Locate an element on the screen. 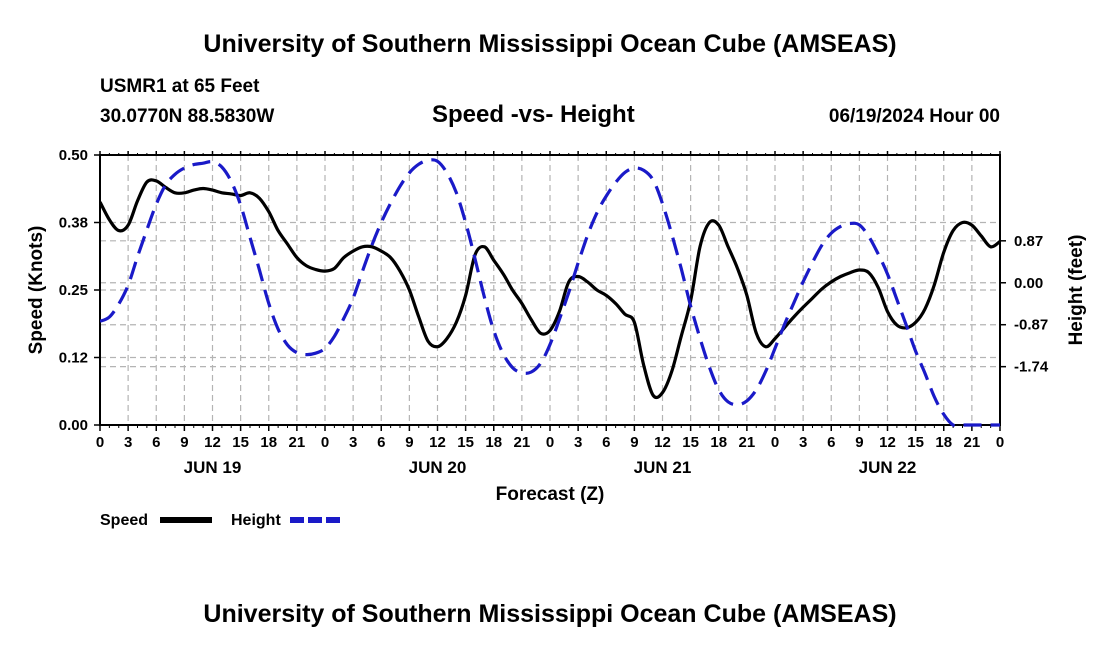  x-axis-label: Forecast (Z) is located at coordinates (550, 494).